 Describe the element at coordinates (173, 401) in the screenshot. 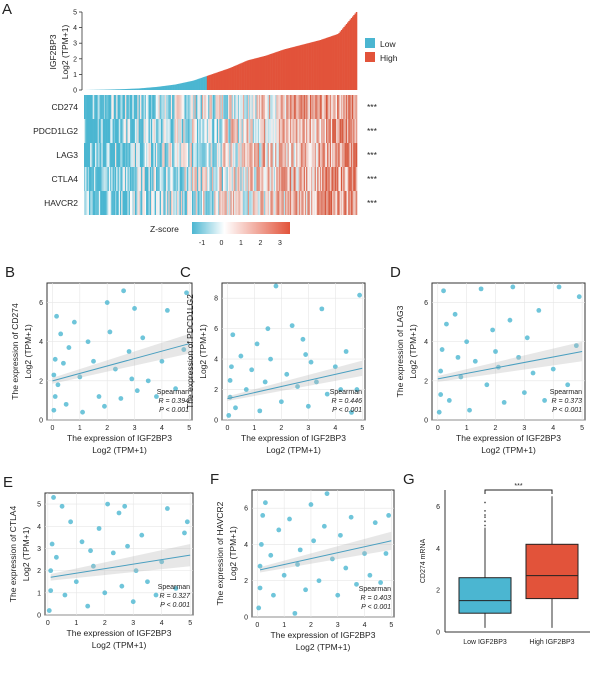

I see `r-value: R = 0.394` at that location.